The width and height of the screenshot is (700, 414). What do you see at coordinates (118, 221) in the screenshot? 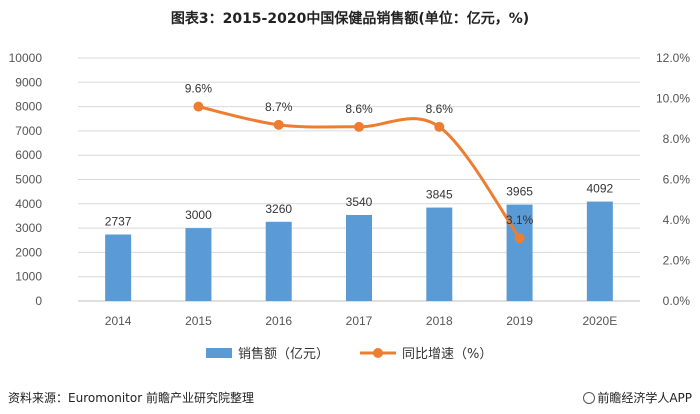
I see `bar-value-label: 2737` at bounding box center [118, 221].